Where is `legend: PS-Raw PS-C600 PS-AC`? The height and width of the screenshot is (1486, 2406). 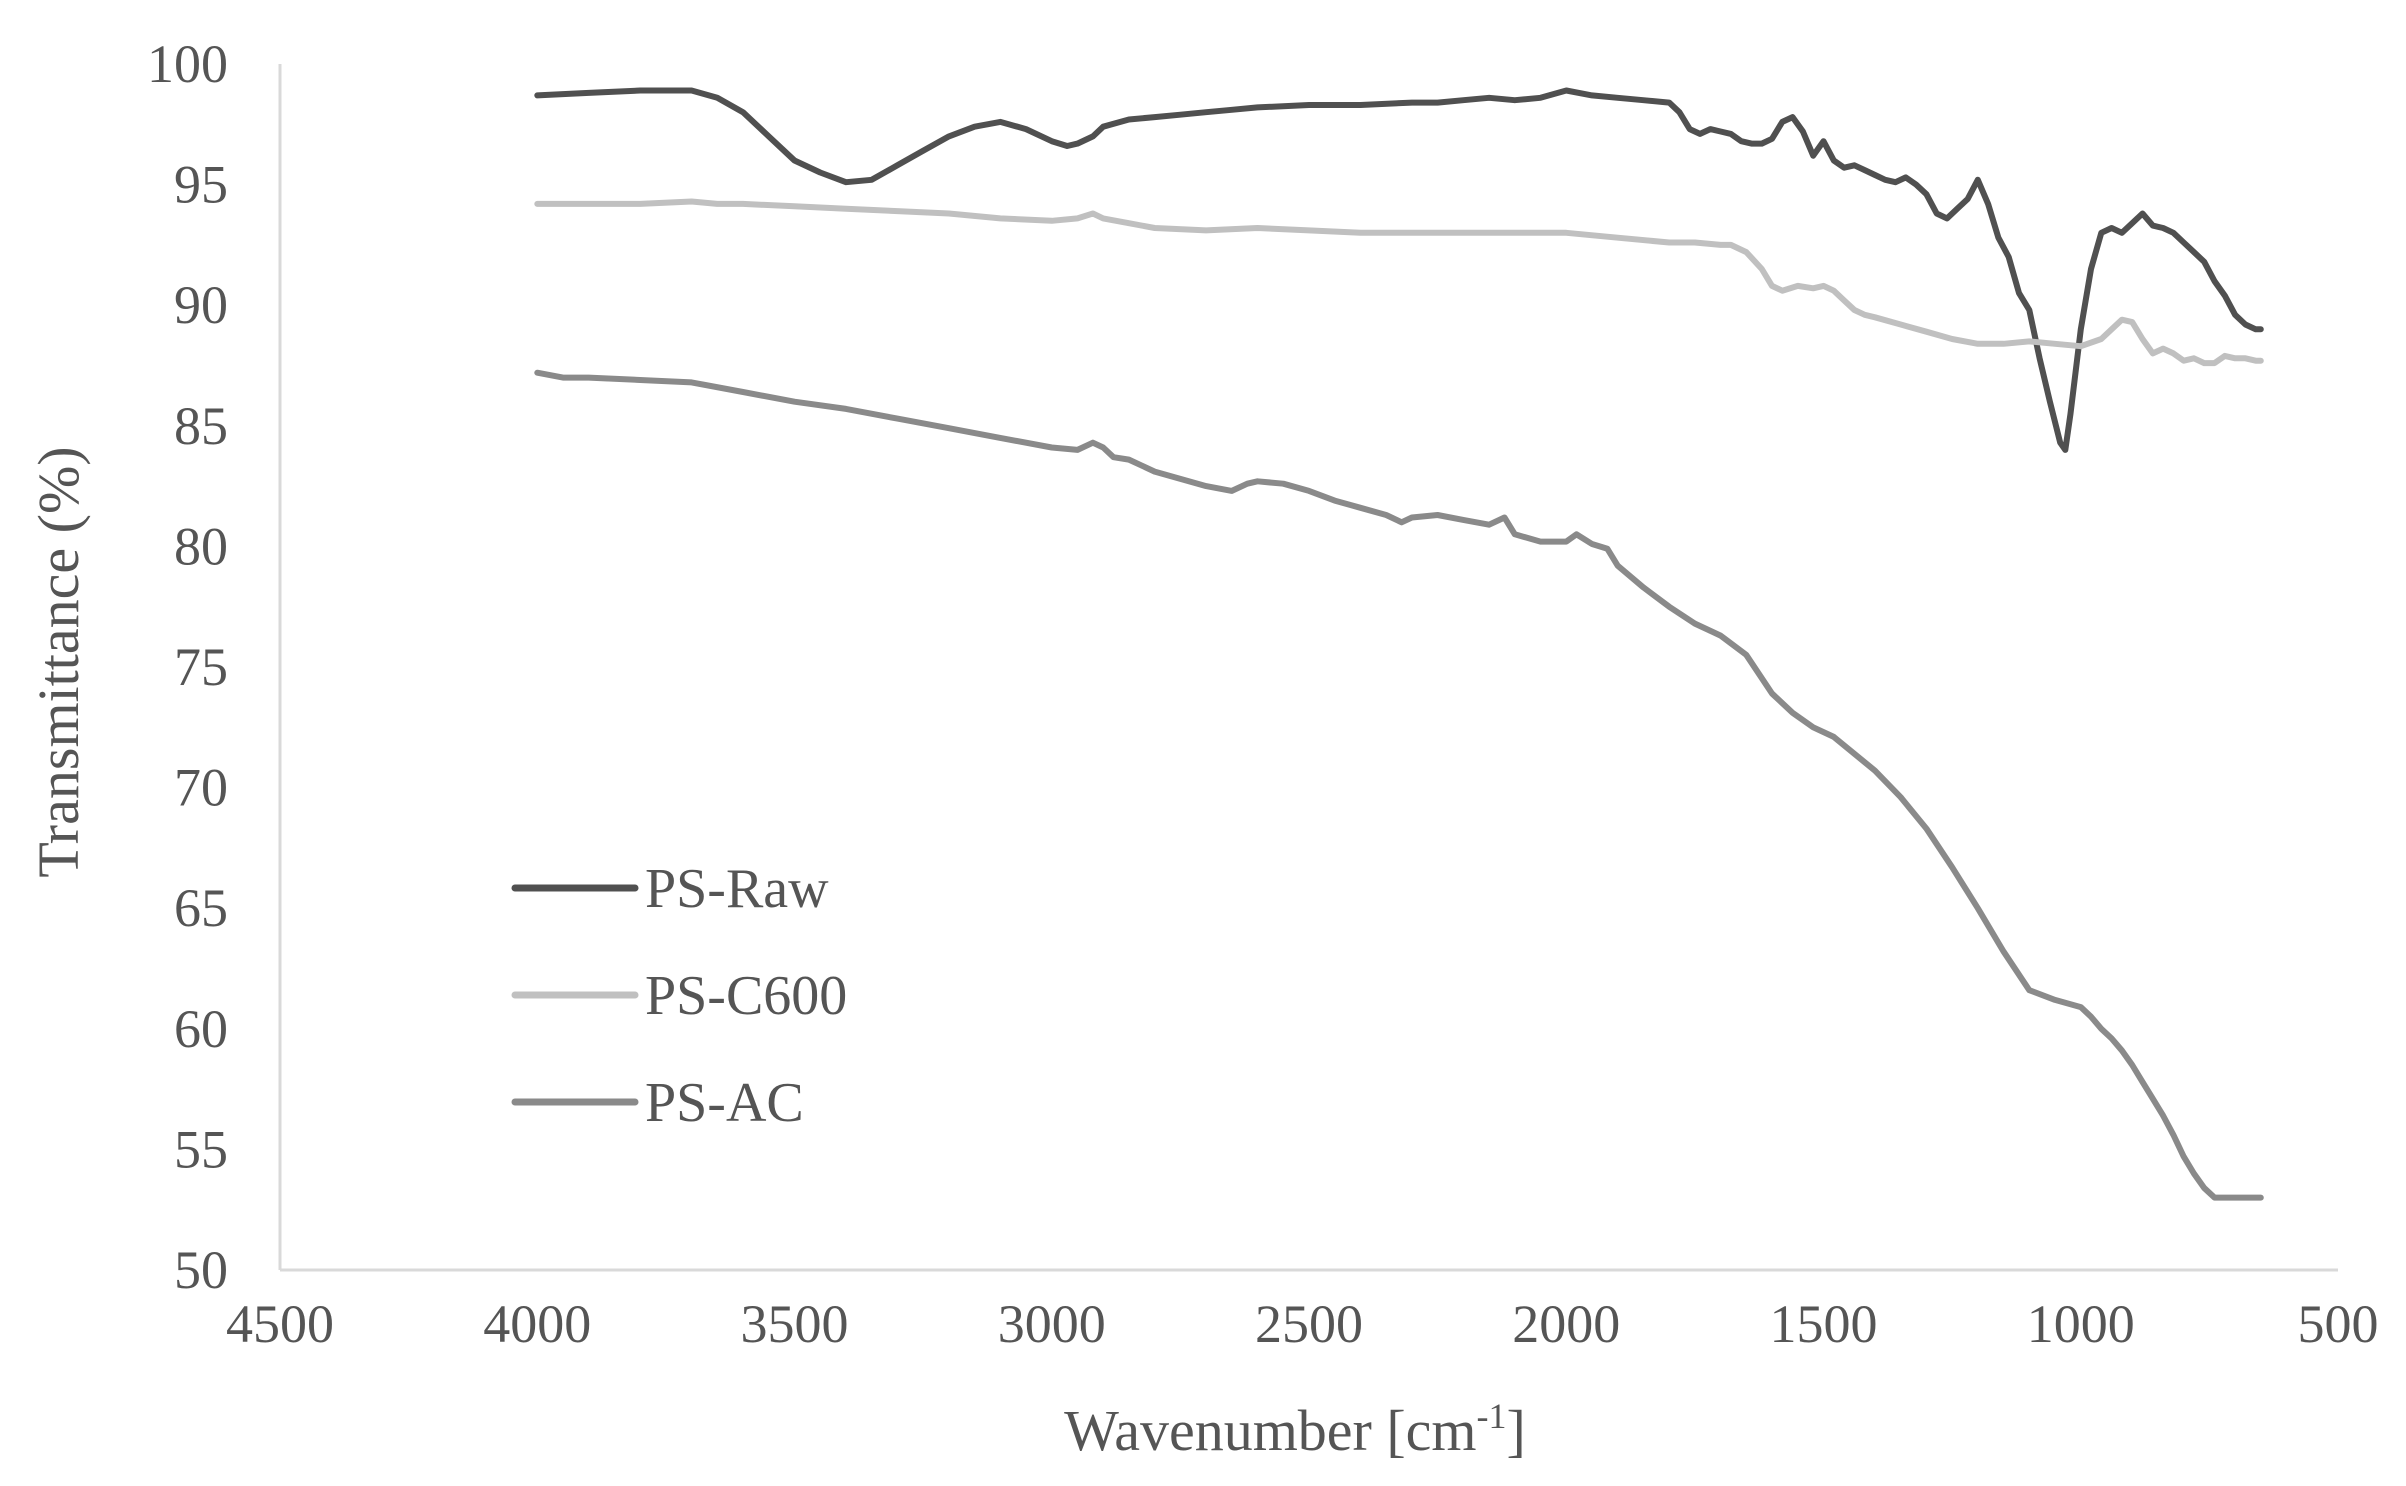
legend: PS-Raw PS-C600 PS-AC is located at coordinates (679, 996).